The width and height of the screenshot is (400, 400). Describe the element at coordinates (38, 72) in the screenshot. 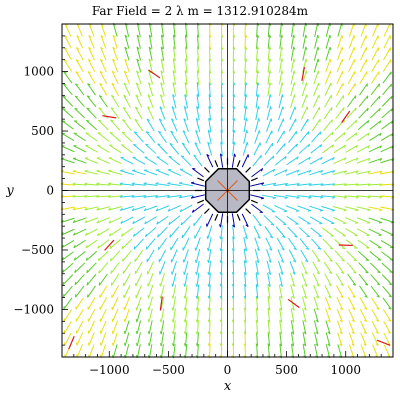

I see `y-tick-label: 1000` at that location.